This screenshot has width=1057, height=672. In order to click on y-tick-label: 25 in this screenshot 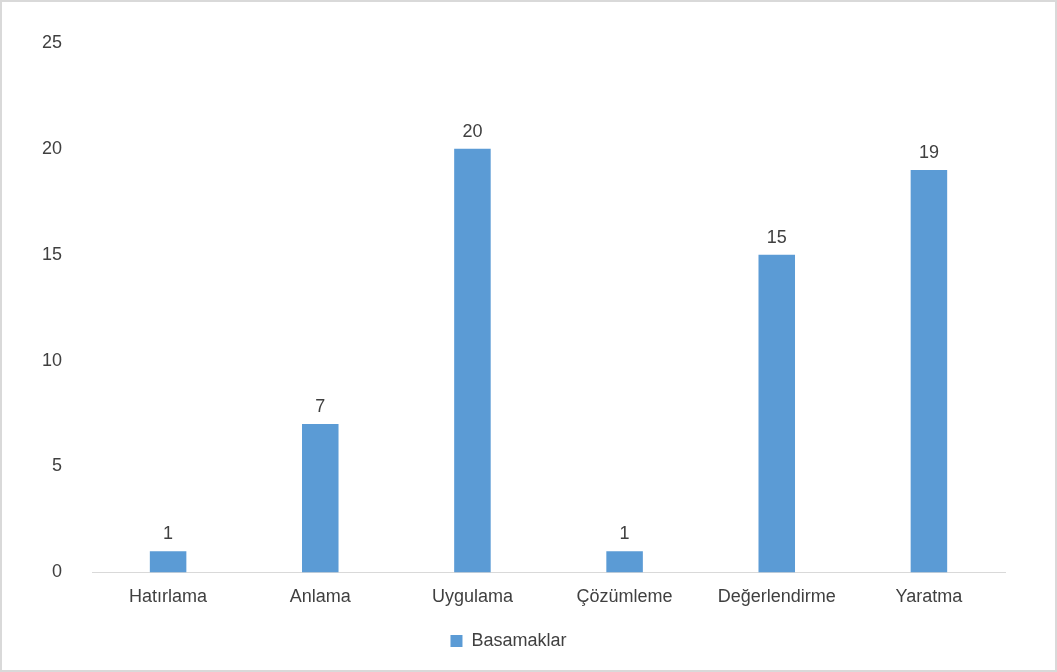, I will do `click(52, 41)`.